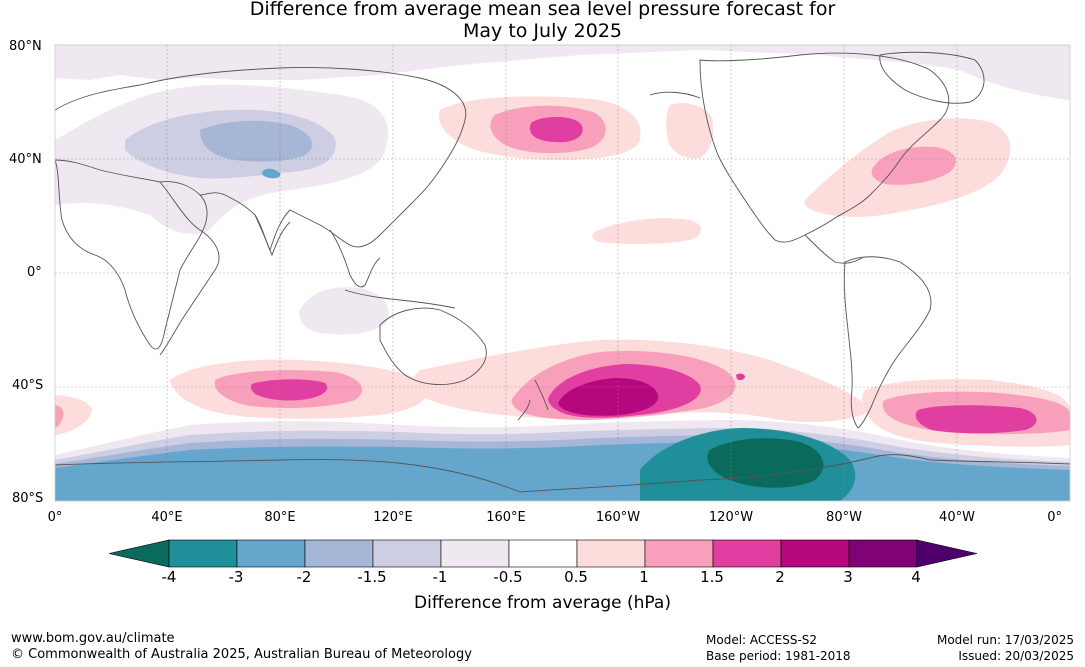 The width and height of the screenshot is (1085, 667). I want to click on coast-europe-africa-west, so click(131, 254).